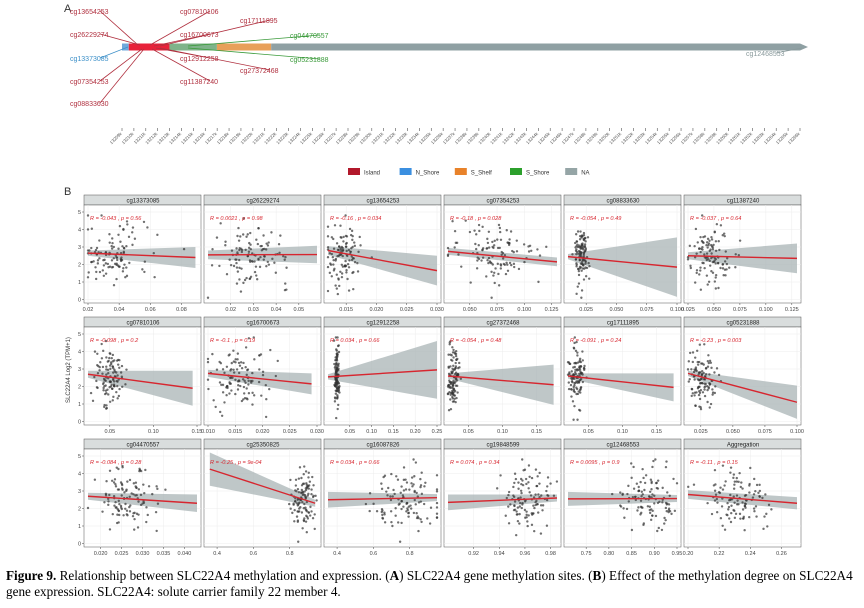 The width and height of the screenshot is (864, 608). I want to click on x-tick-label: 0.05, so click(468, 432).